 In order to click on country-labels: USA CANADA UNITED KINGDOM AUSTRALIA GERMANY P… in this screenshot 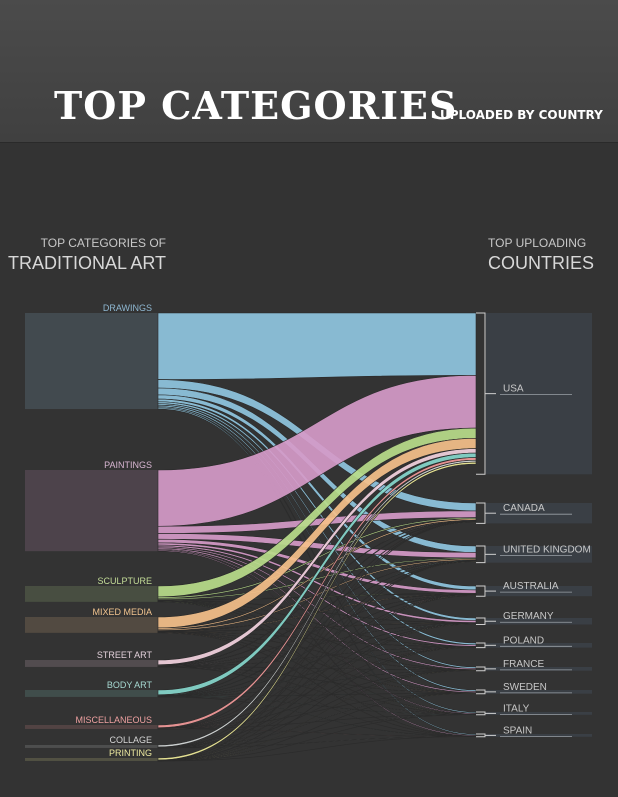, I will do `click(533, 525)`.